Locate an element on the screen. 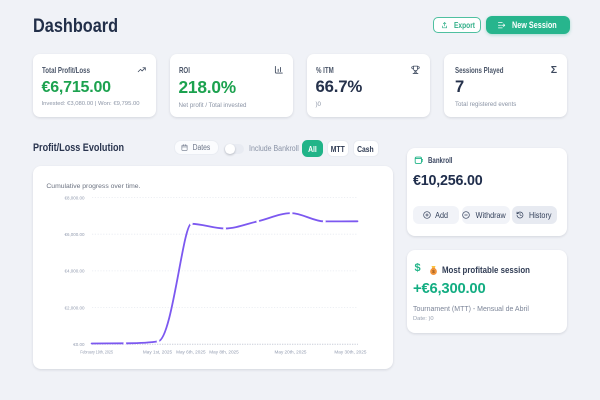 This screenshot has height=400, width=600. svg-text: May 8th, 2025 is located at coordinates (224, 353).